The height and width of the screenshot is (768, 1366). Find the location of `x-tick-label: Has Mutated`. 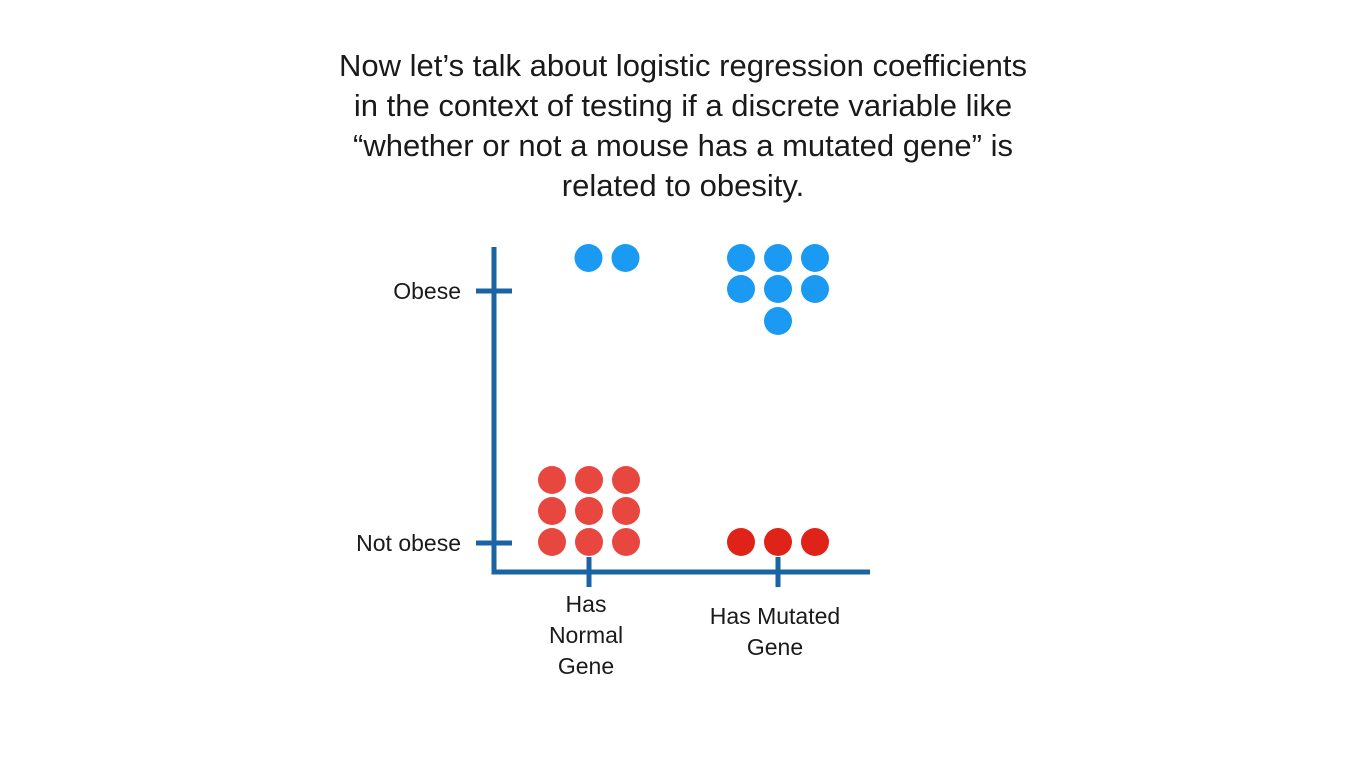

x-tick-label: Has Mutated is located at coordinates (775, 616).